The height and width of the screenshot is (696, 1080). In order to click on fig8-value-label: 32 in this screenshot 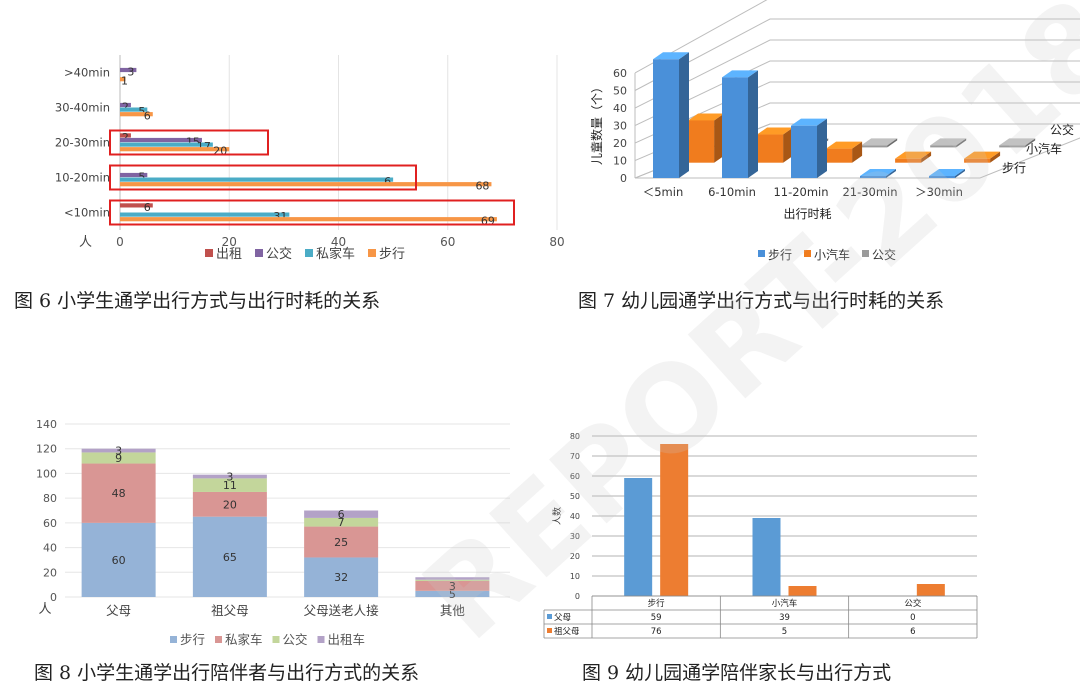, I will do `click(341, 577)`.